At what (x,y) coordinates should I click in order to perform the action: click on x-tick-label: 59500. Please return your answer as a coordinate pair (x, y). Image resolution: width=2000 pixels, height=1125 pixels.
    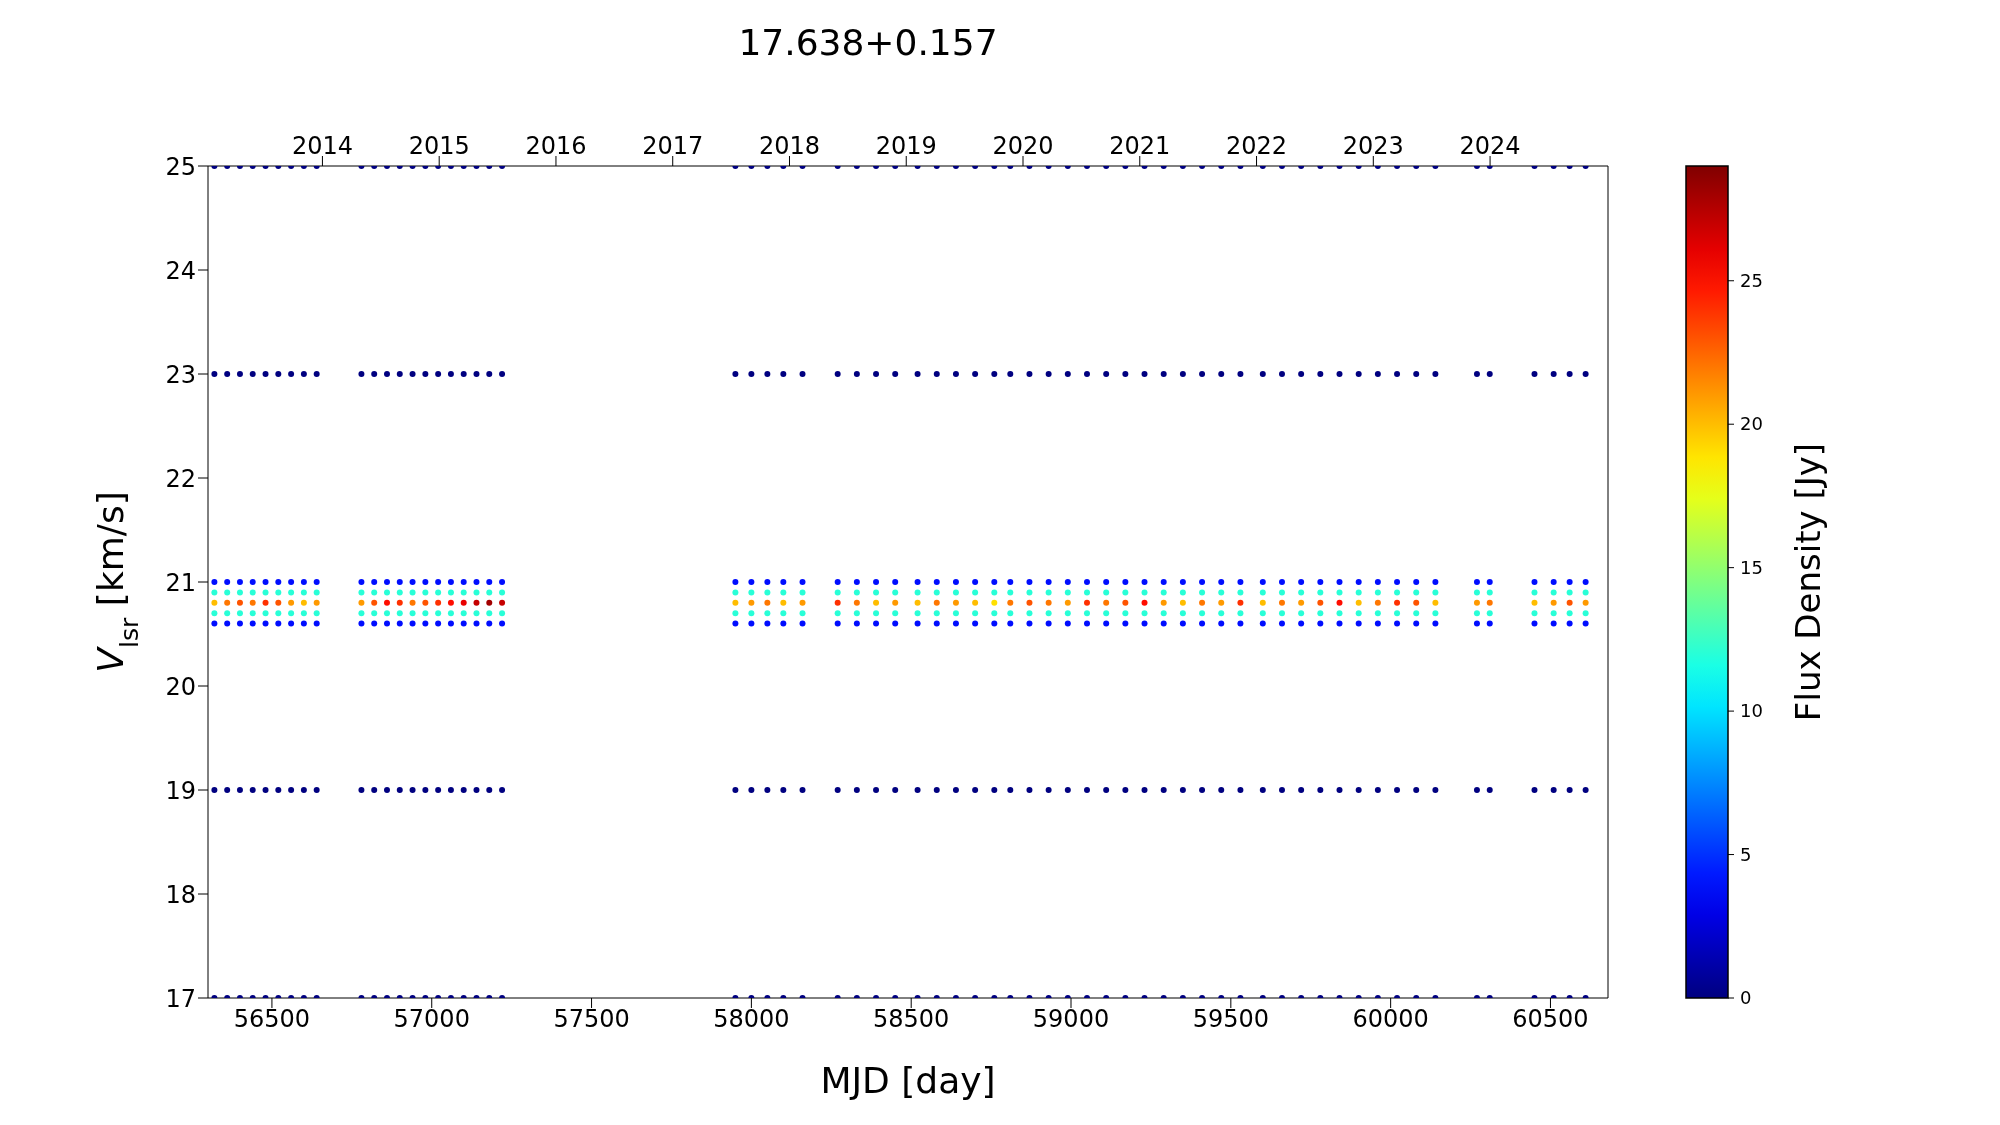
    Looking at the image, I should click on (1231, 1019).